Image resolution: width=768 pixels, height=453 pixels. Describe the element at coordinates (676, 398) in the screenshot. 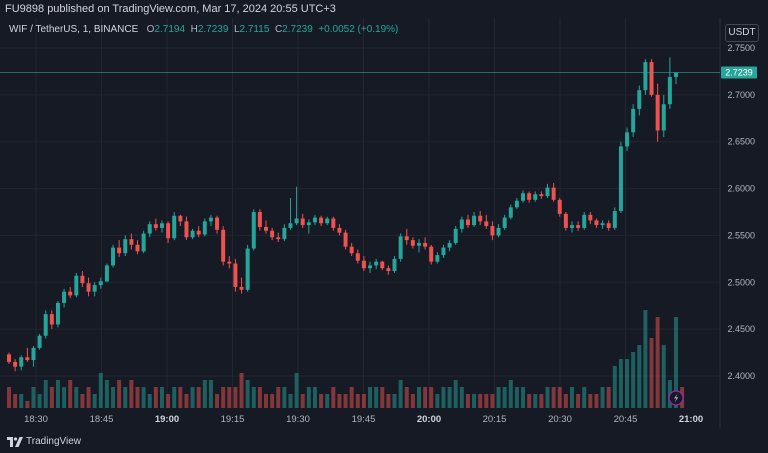

I see `alert-button` at that location.